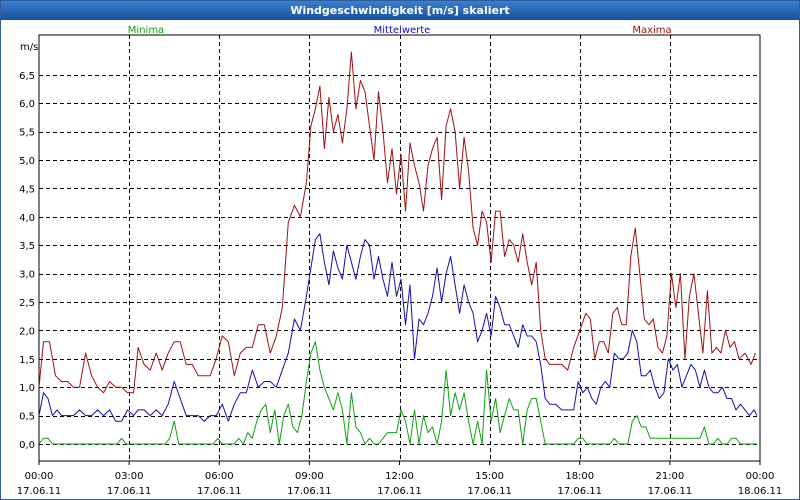 The height and width of the screenshot is (500, 800). Describe the element at coordinates (27, 218) in the screenshot. I see `y-tick-label: 4,0` at that location.